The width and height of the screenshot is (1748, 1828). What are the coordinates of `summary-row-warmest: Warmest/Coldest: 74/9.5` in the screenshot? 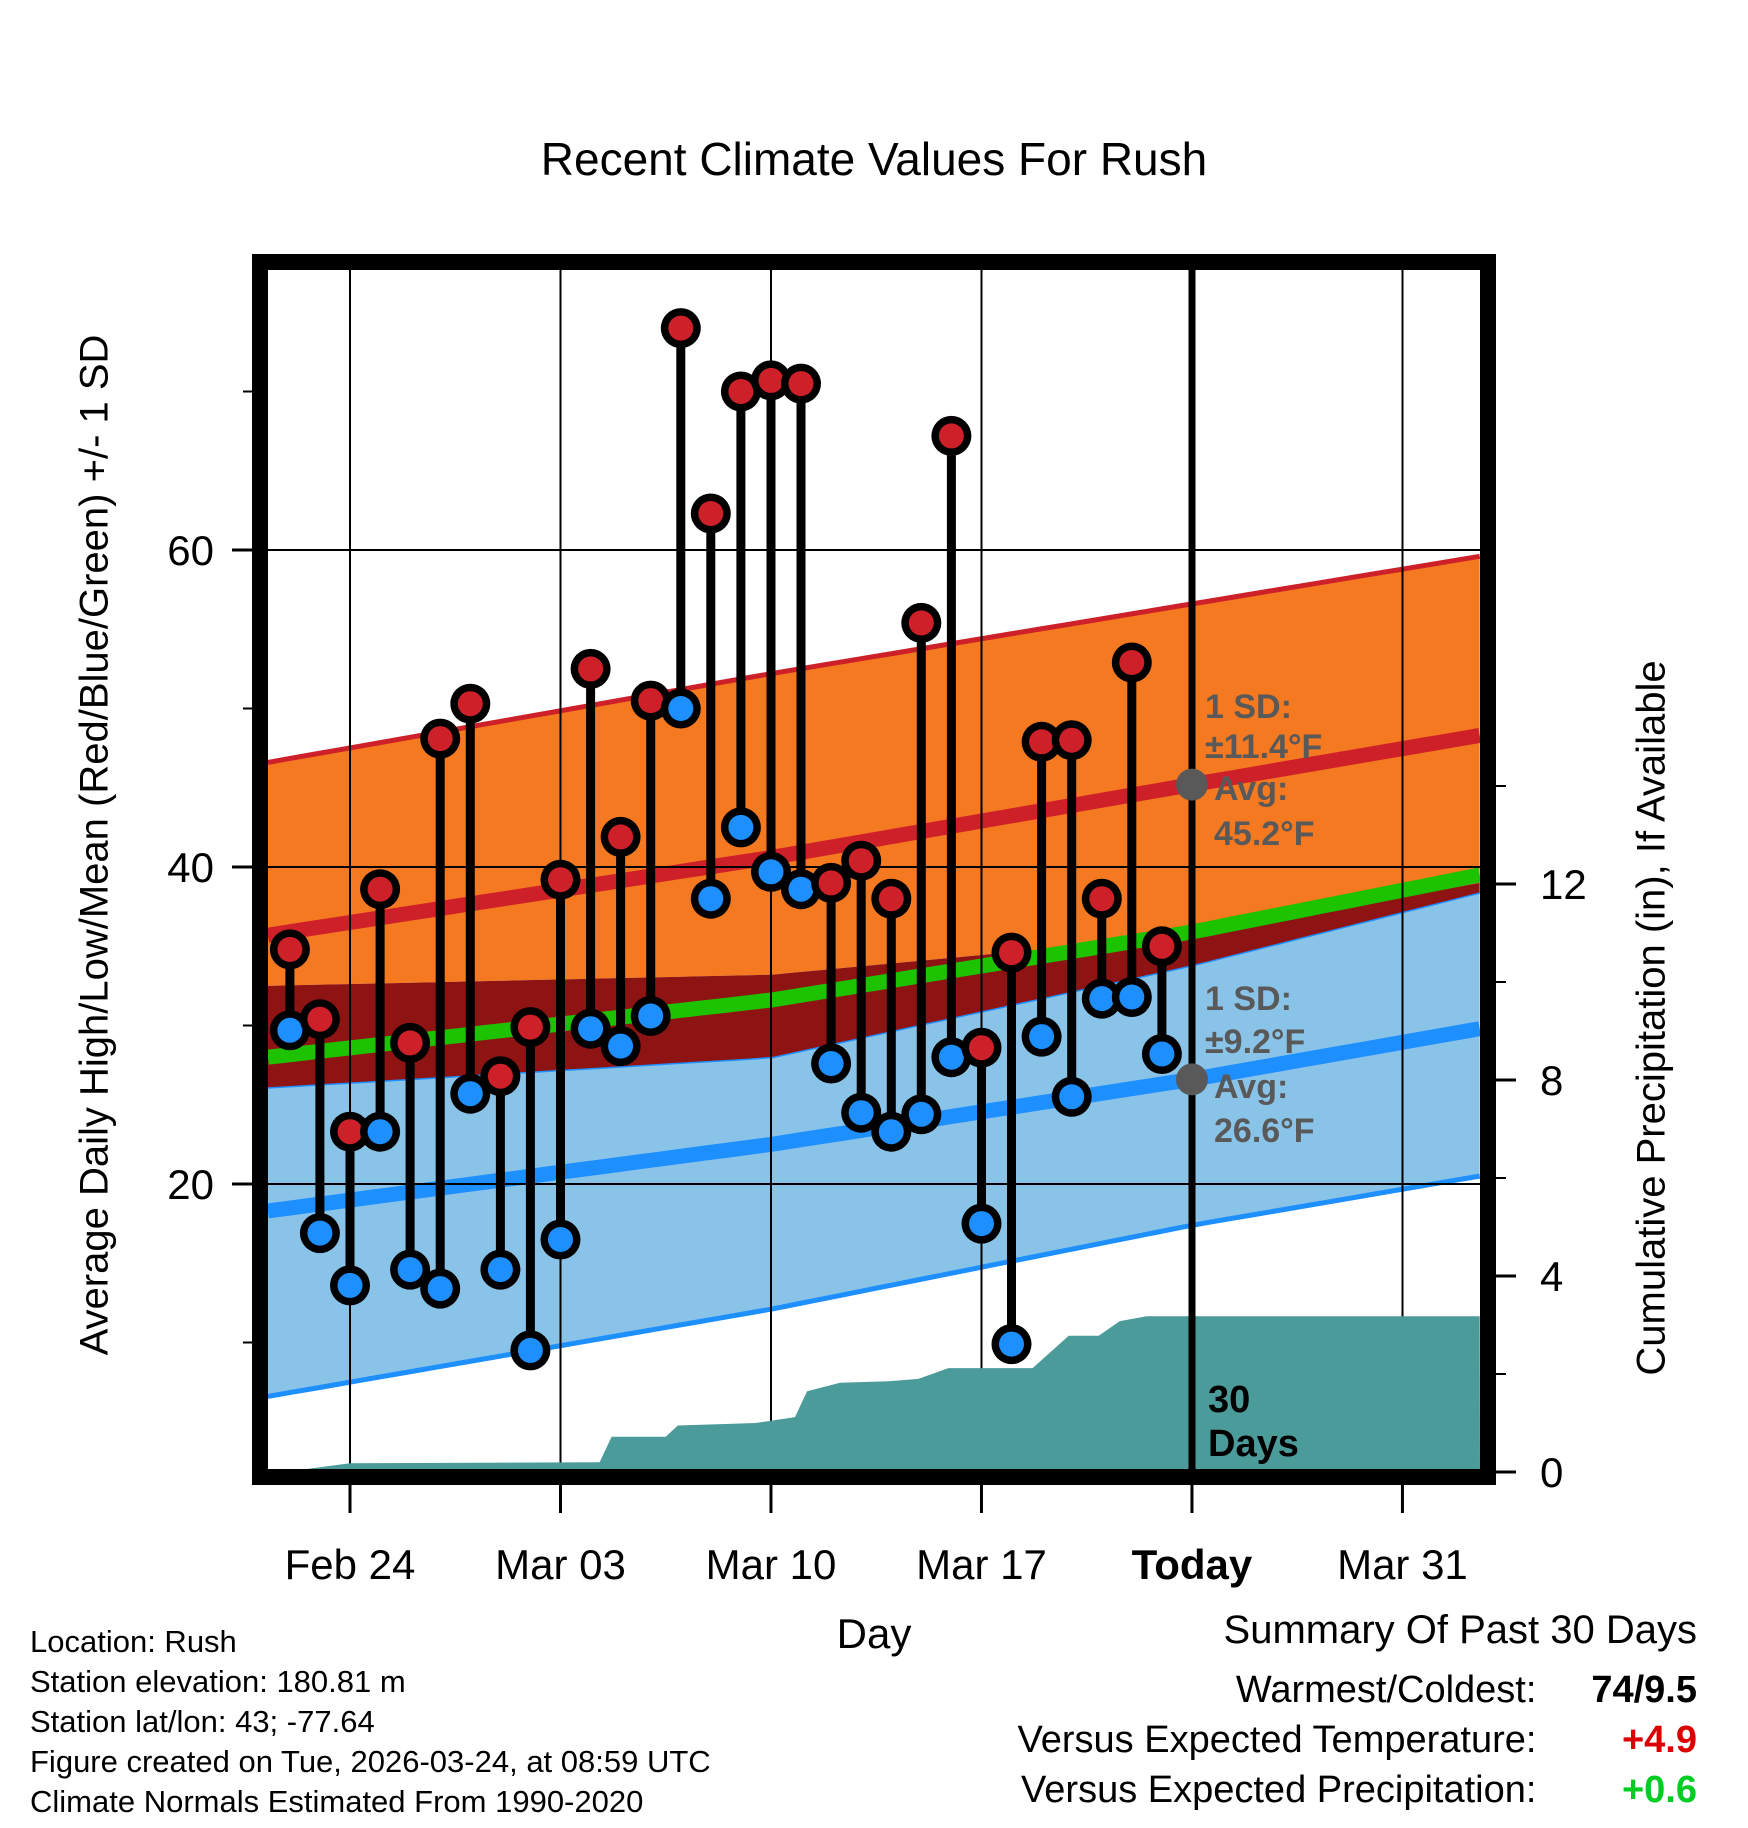 It's located at (1357, 1690).